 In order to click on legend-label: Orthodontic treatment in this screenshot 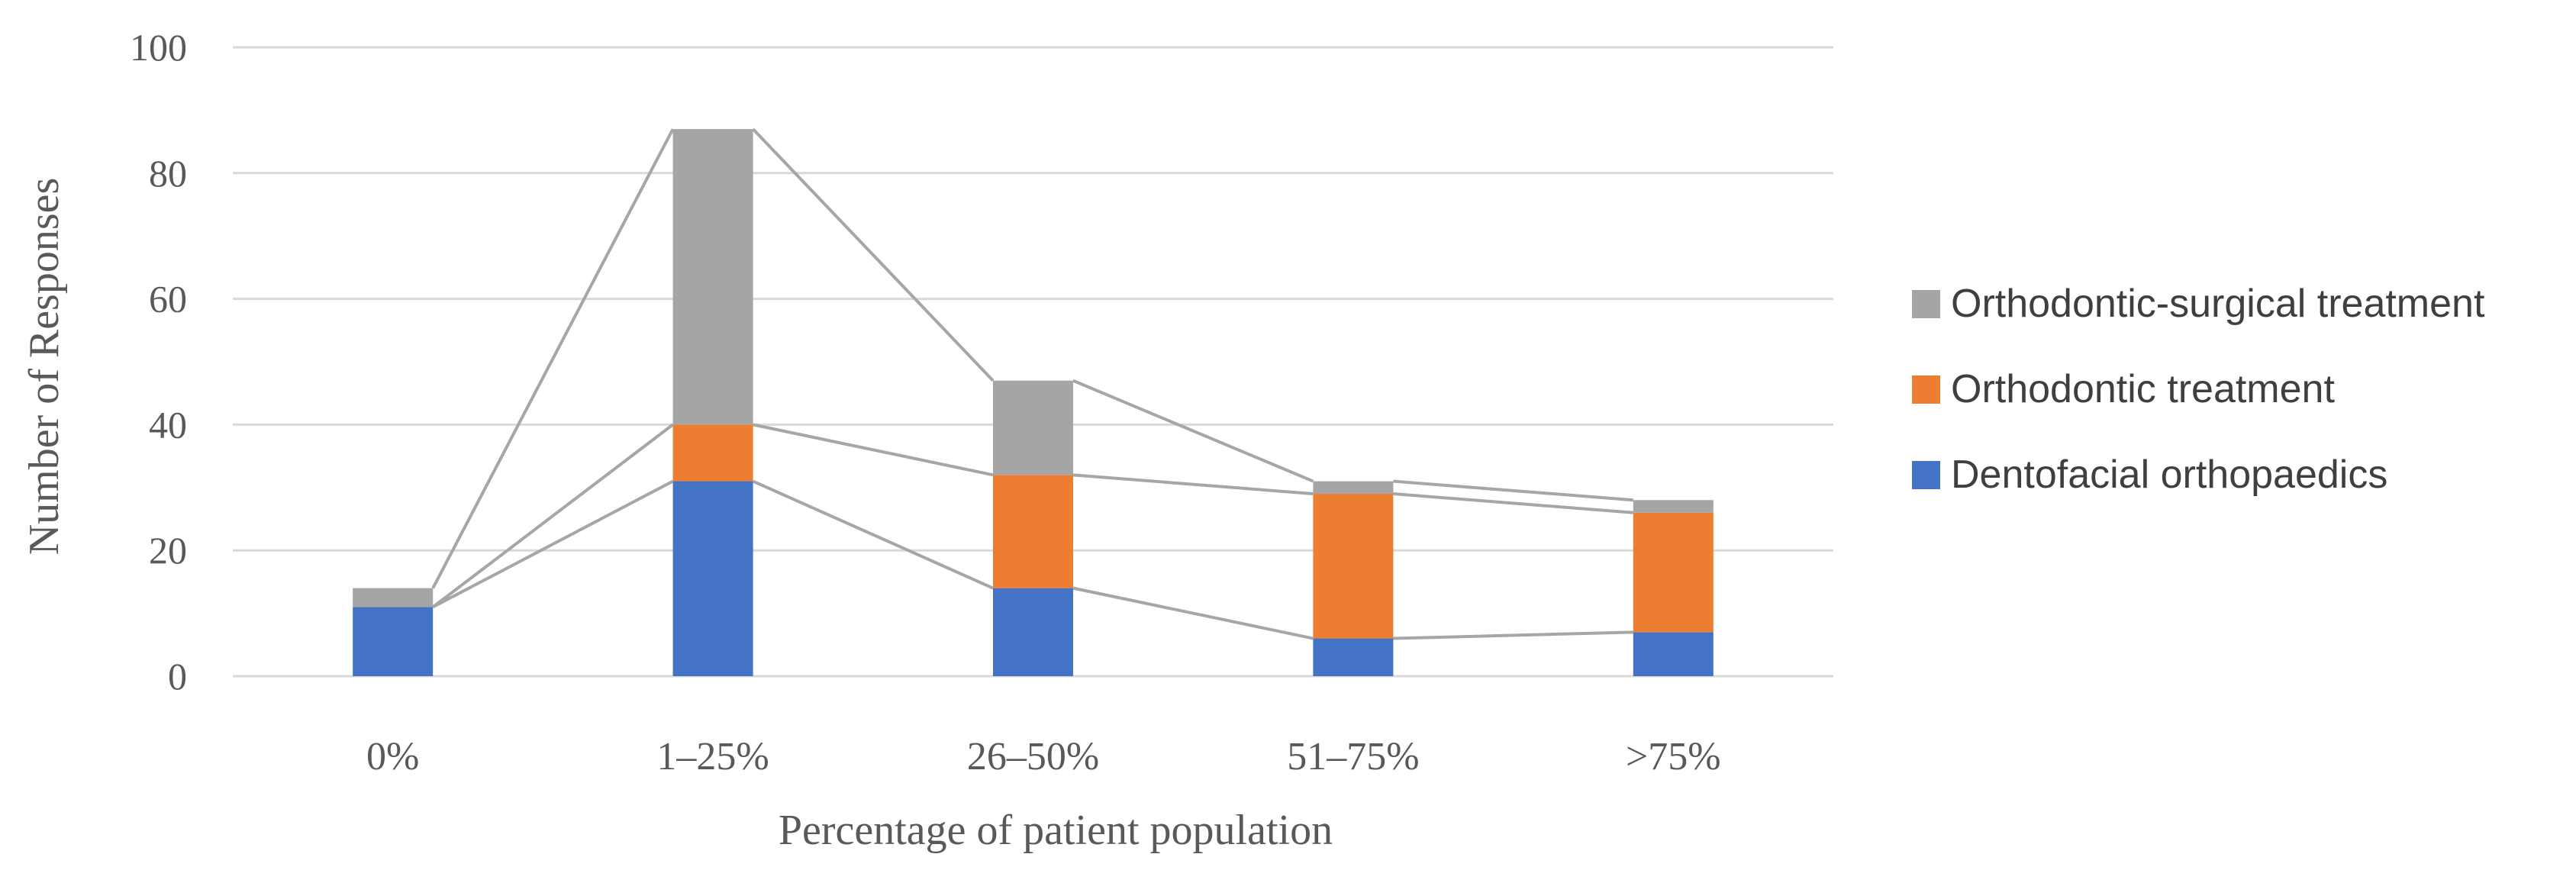, I will do `click(2143, 389)`.